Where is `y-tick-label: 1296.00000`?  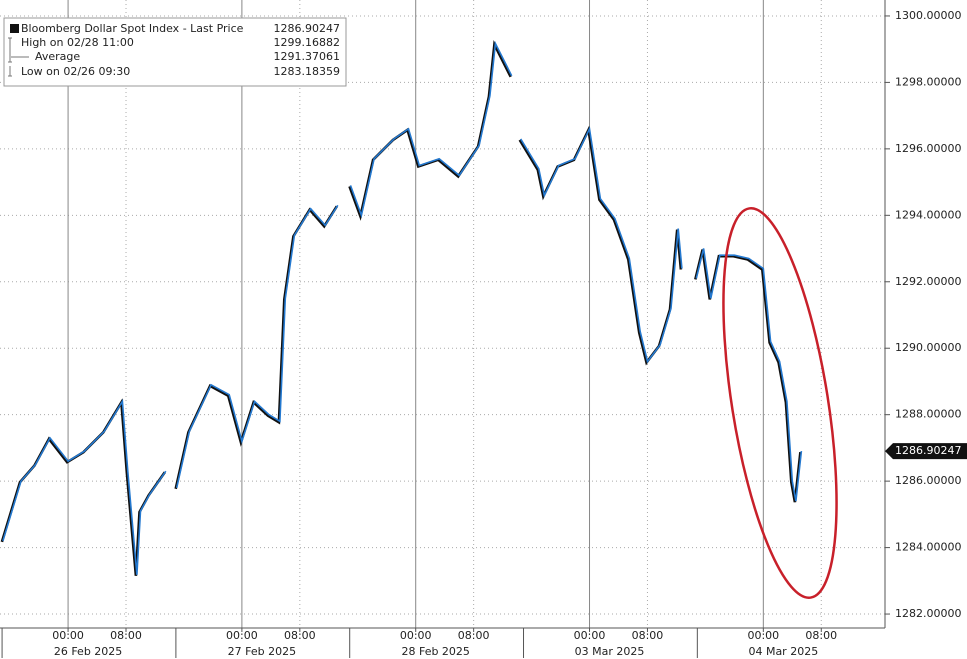
y-tick-label: 1296.00000 is located at coordinates (928, 148).